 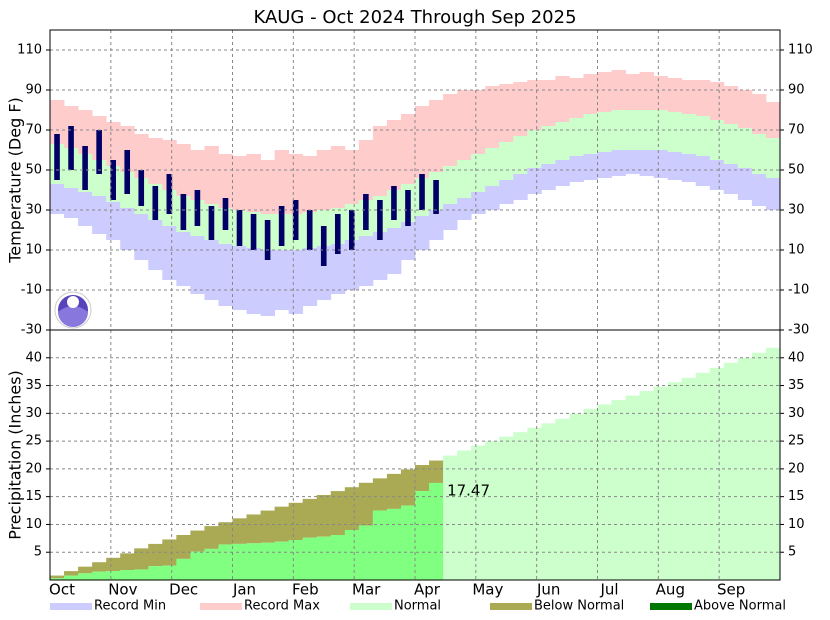 What do you see at coordinates (670, 590) in the screenshot?
I see `x-tick-label: Aug` at bounding box center [670, 590].